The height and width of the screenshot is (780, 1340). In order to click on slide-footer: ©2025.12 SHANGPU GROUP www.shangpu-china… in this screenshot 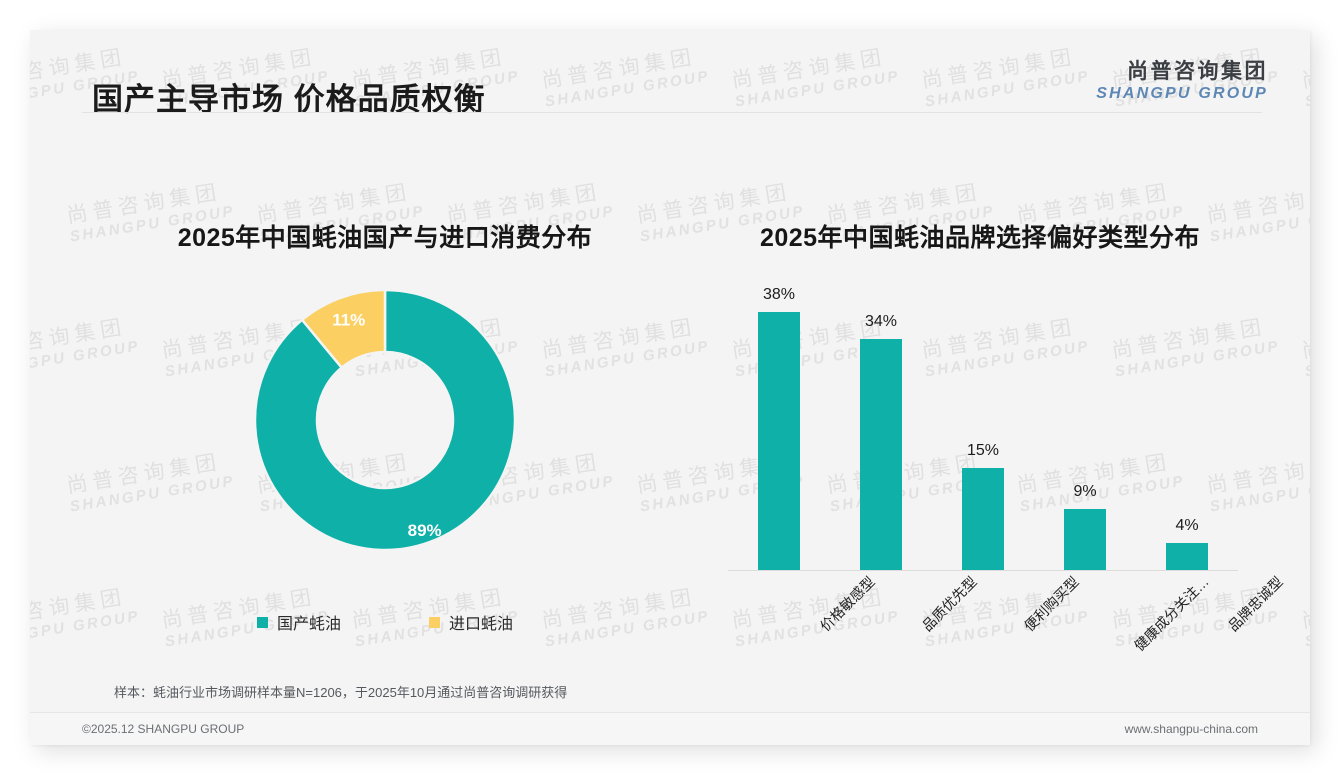, I will do `click(670, 728)`.